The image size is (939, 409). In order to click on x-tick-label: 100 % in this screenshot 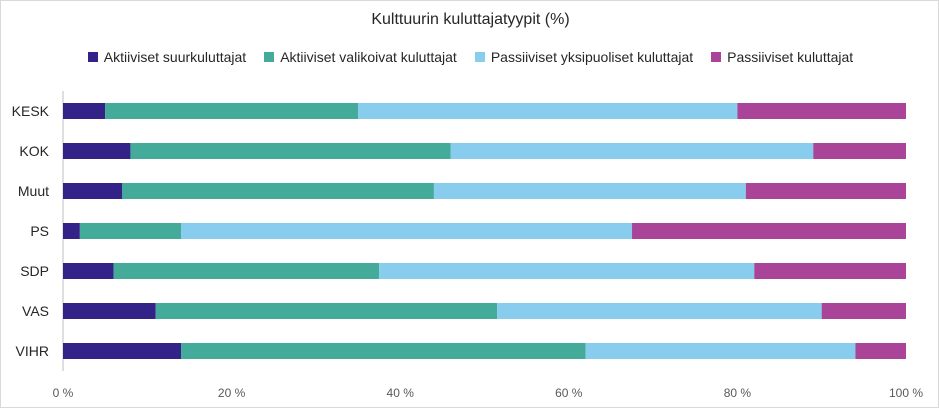, I will do `click(906, 393)`.